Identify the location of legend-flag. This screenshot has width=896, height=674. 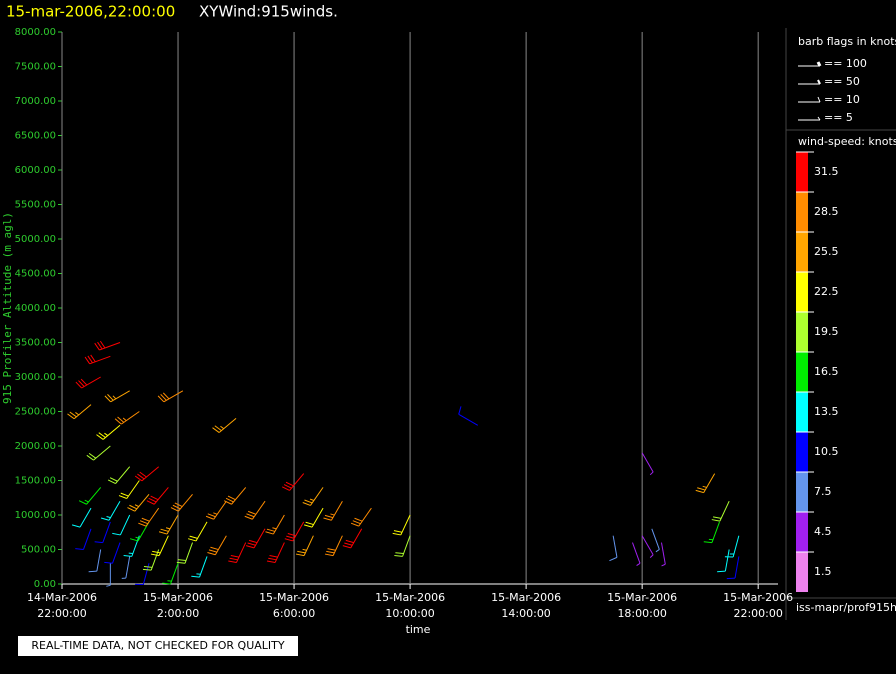
(819, 82).